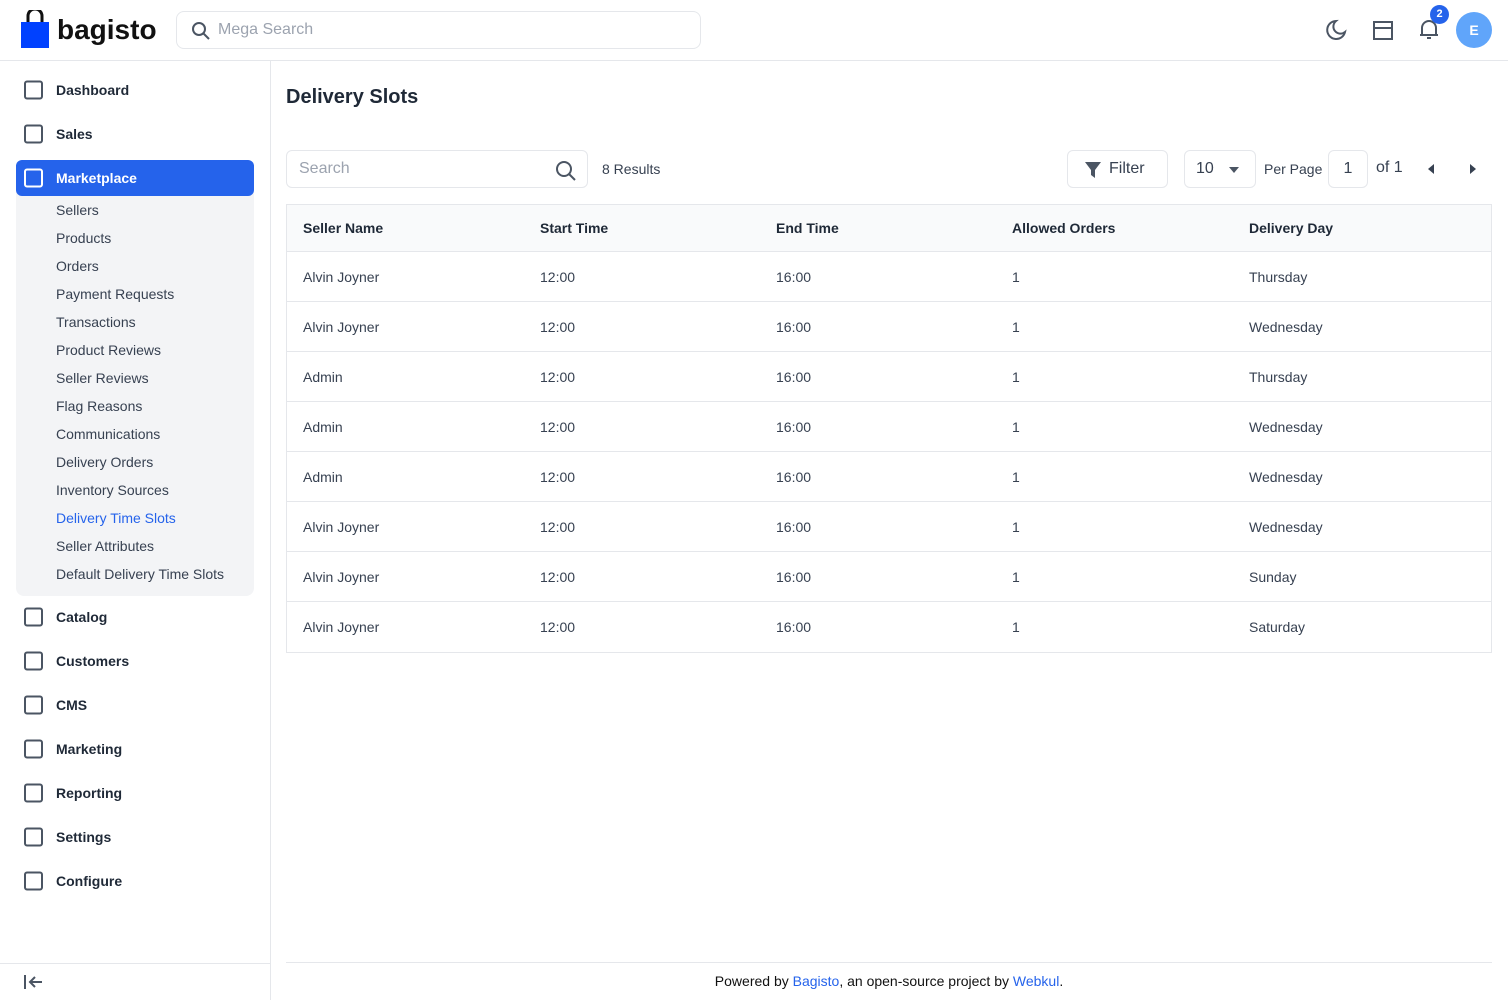  What do you see at coordinates (1389, 167) in the screenshot?
I see `page-total: of 1` at bounding box center [1389, 167].